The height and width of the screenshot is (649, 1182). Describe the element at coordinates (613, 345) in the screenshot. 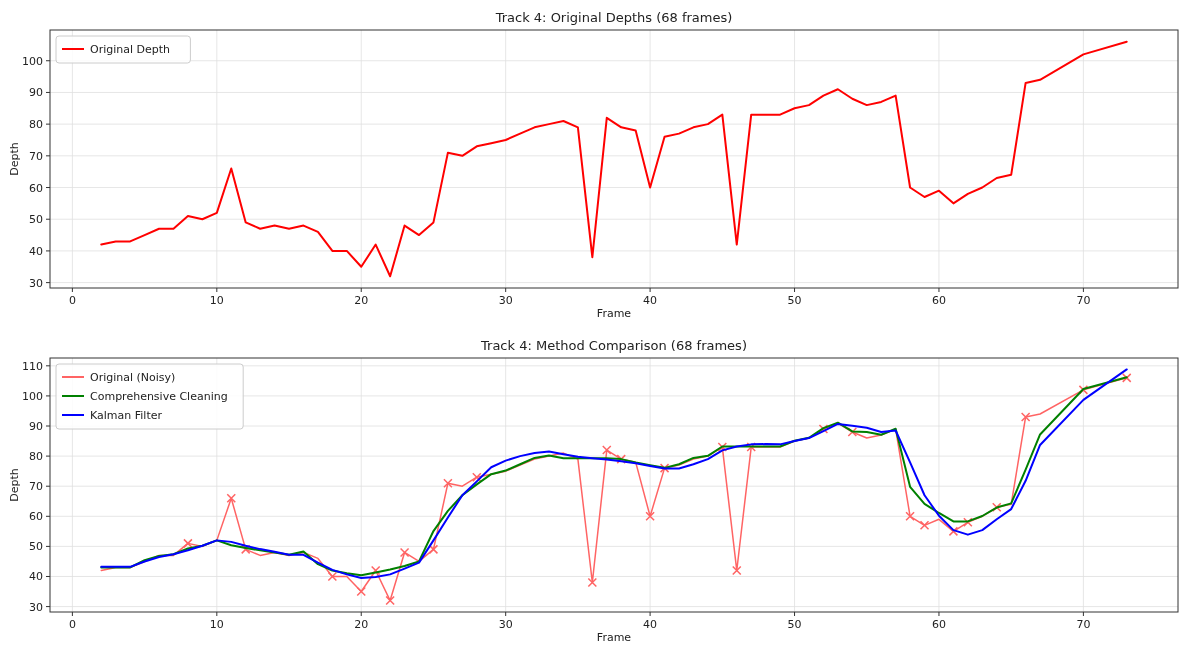

I see `chart-title: Track 4: Method Comparison (68 frames)` at that location.